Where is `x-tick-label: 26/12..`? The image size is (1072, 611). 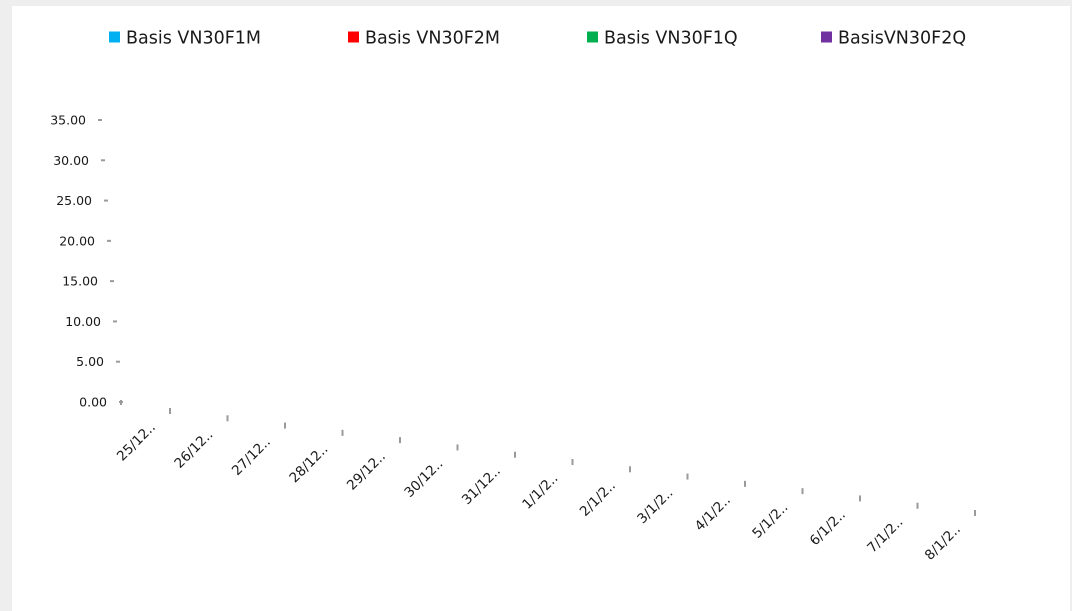
x-tick-label: 26/12.. is located at coordinates (193, 449).